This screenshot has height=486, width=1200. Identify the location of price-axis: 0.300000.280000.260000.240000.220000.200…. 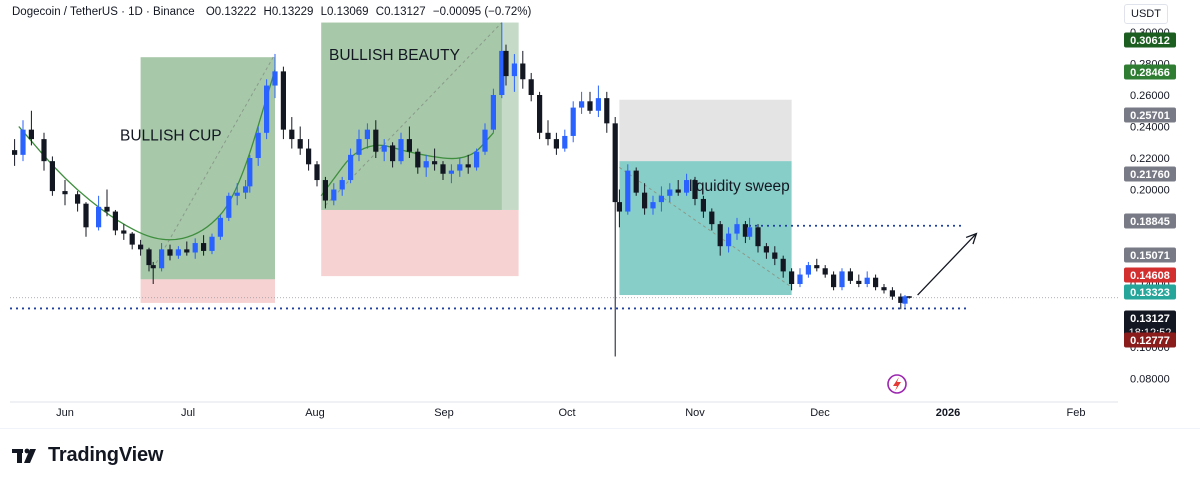
(1160, 214).